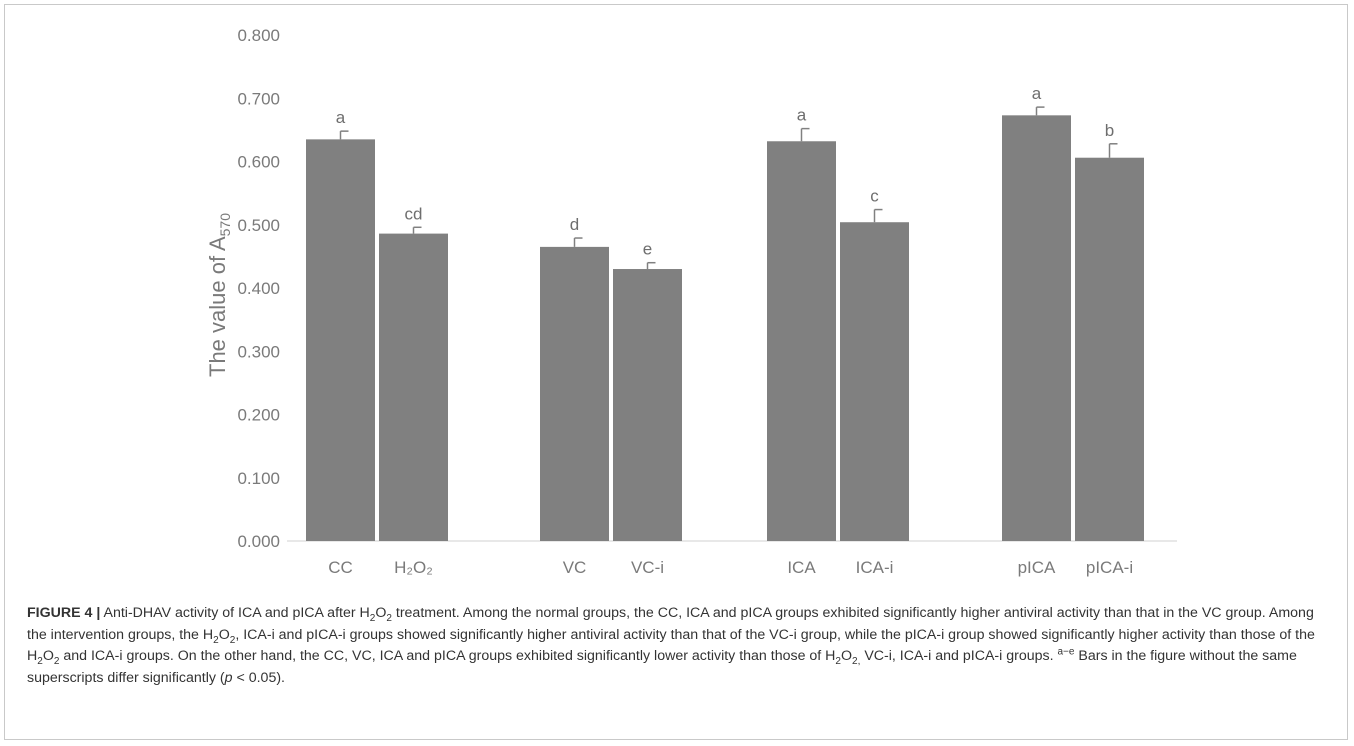 The image size is (1354, 746). What do you see at coordinates (258, 351) in the screenshot?
I see `y-tick-label: 0.300` at bounding box center [258, 351].